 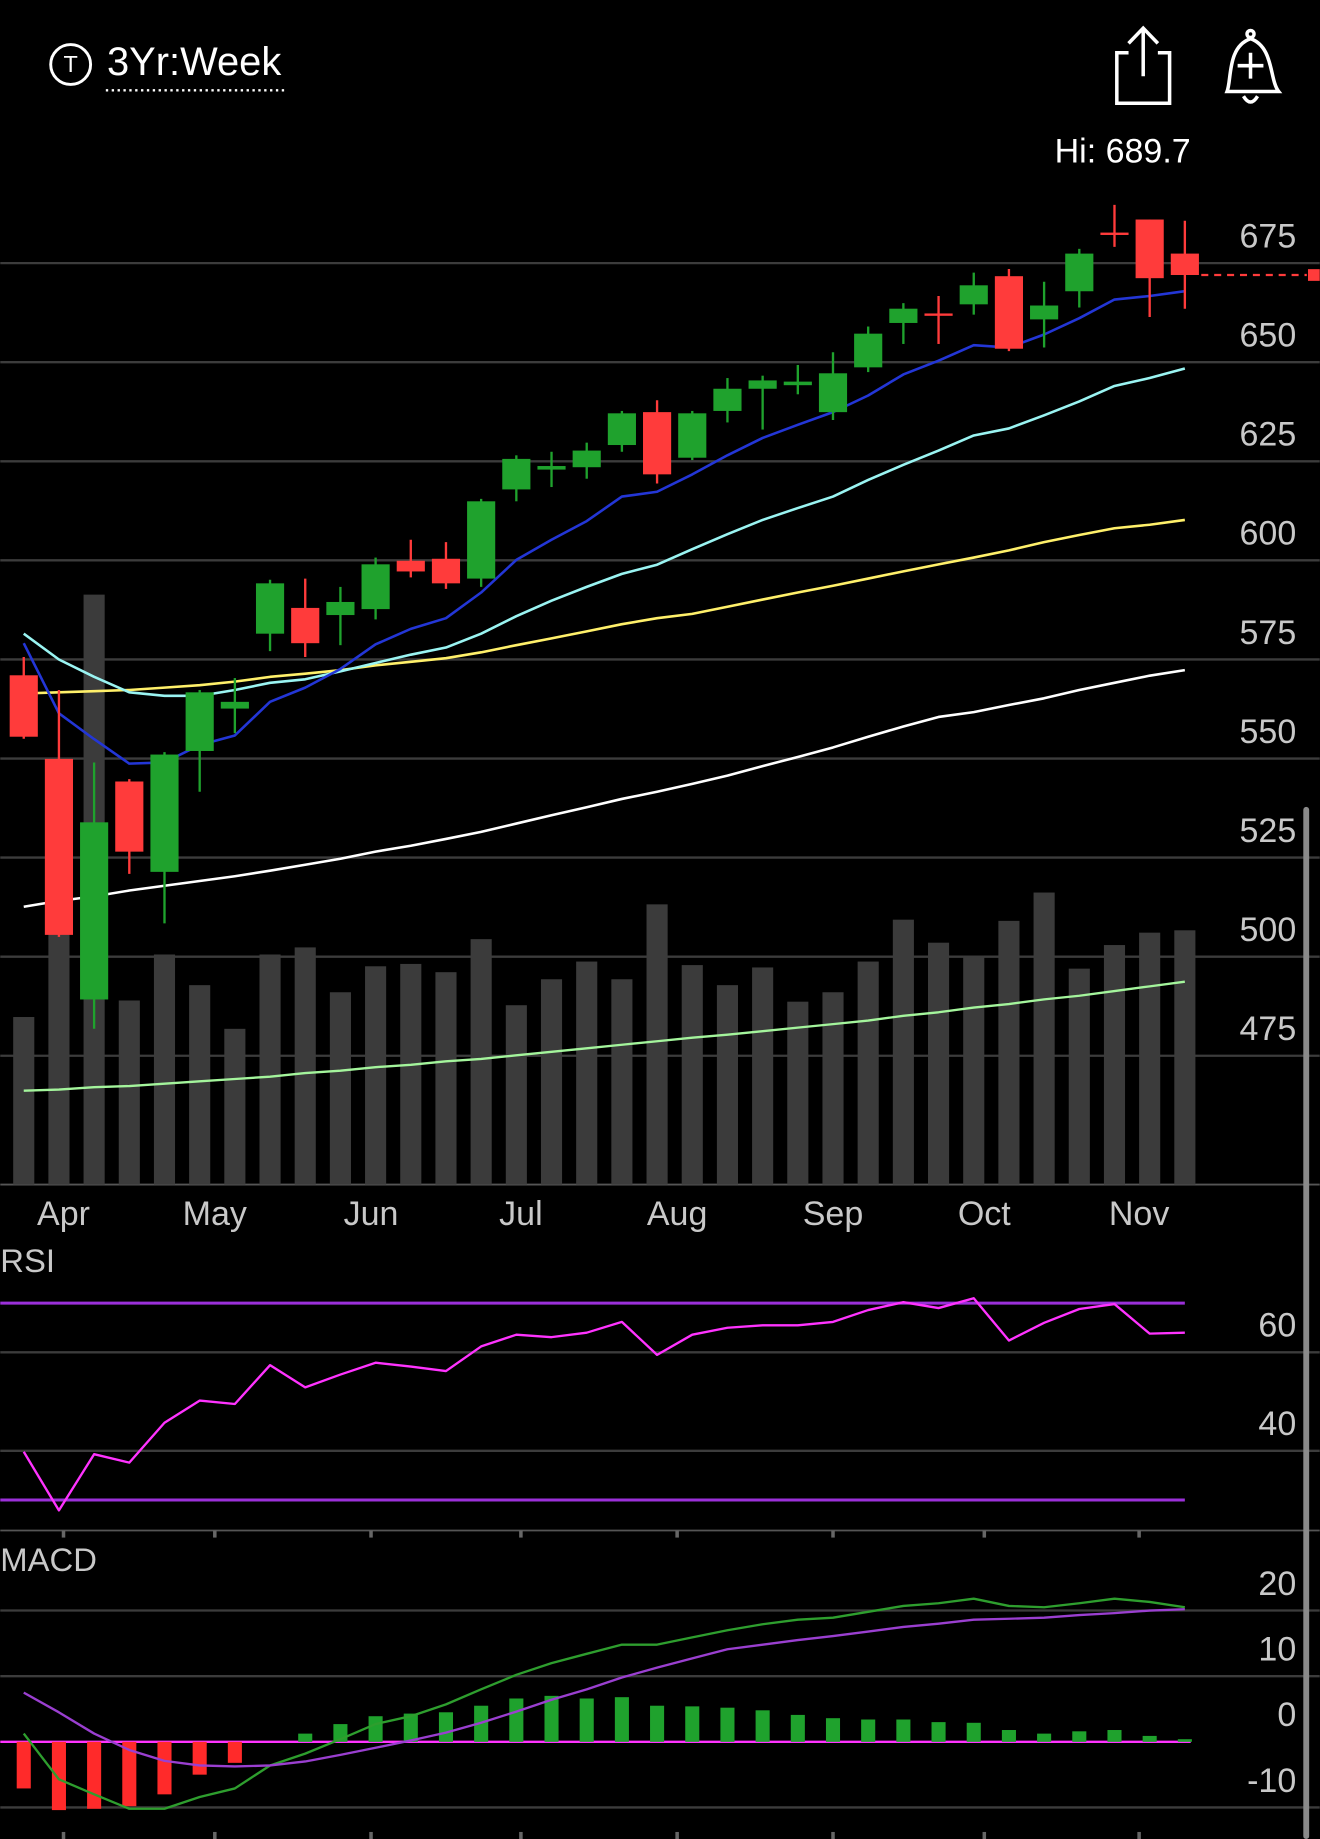 I want to click on timeframe-selector: T 3Yr:Week, so click(x=168, y=66).